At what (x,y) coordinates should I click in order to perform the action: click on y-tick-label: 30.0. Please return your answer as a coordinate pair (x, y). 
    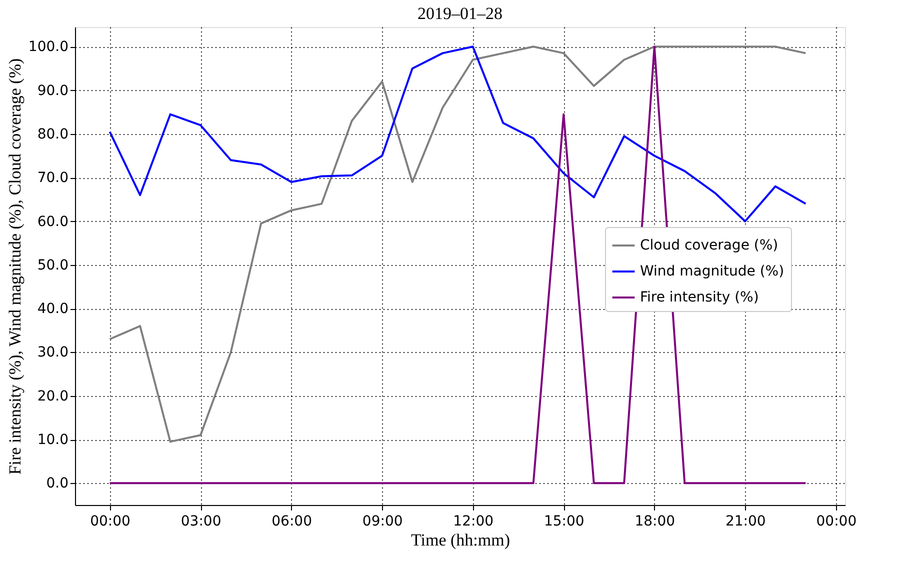
    Looking at the image, I should click on (52, 352).